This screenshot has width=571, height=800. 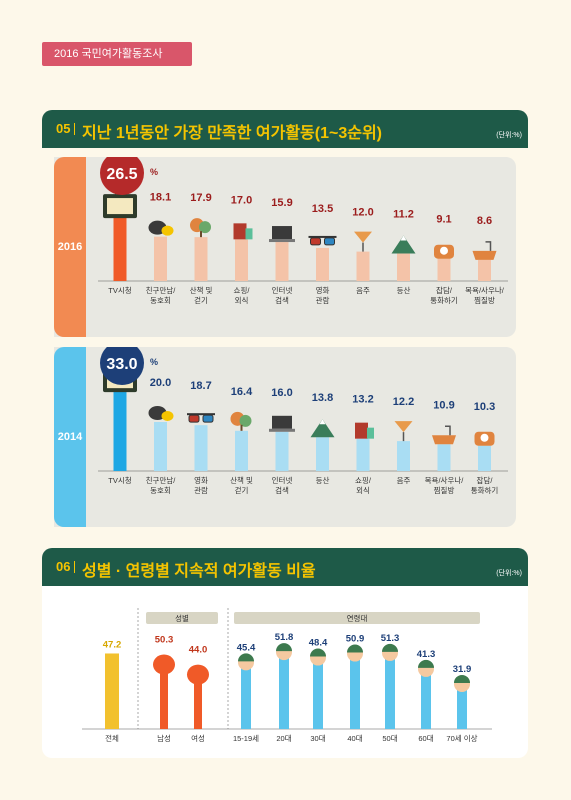 I want to click on value-label: 33.0, so click(x=121, y=364).